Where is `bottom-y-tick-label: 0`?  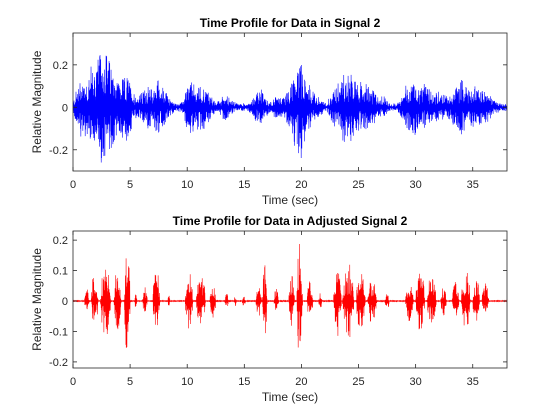 bottom-y-tick-label: 0 is located at coordinates (65, 302).